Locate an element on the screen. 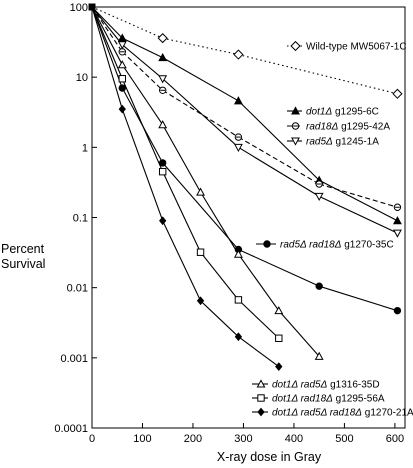  legend-label-part: dot1Δ rad5Δ rad18Δ is located at coordinates (317, 413).